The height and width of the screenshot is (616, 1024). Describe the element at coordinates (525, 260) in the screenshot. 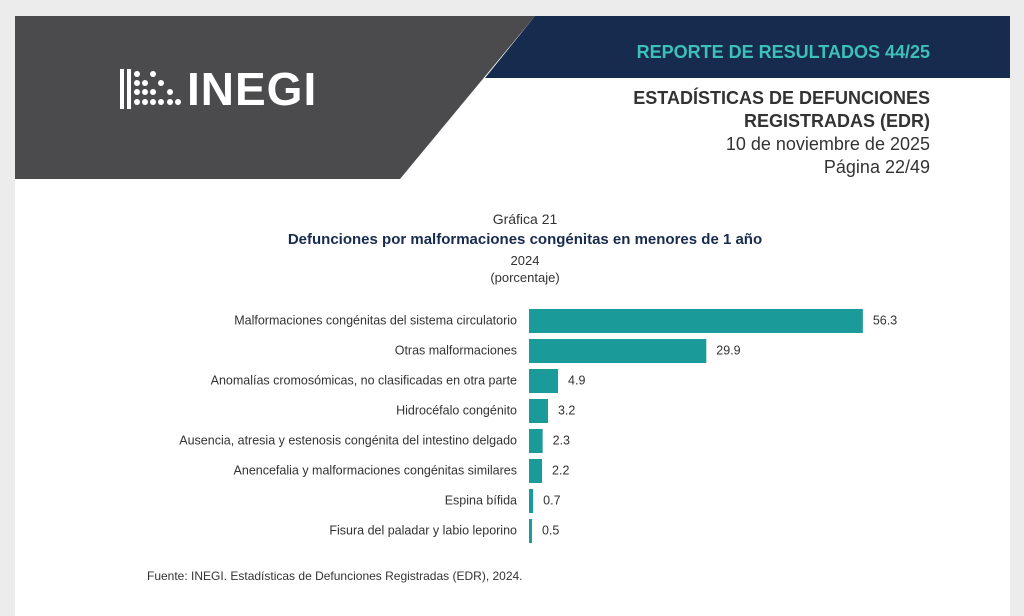

I see `chart-subtitle: 2024` at that location.